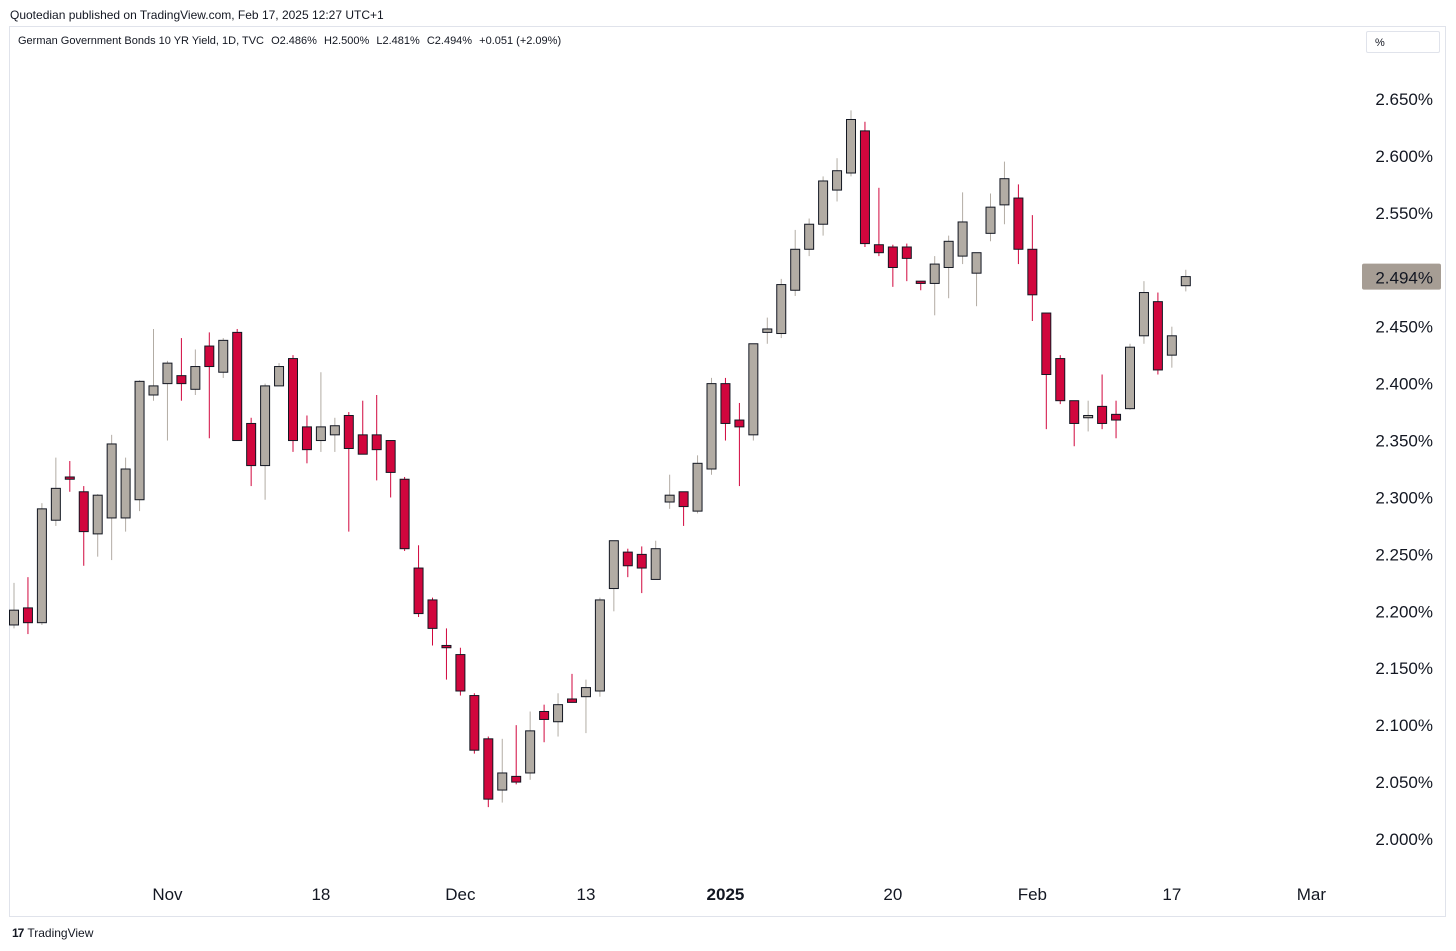  Describe the element at coordinates (739, 894) in the screenshot. I see `x-axis: Nov 18 Dec 13 2025 20 Feb 17 Mar` at that location.